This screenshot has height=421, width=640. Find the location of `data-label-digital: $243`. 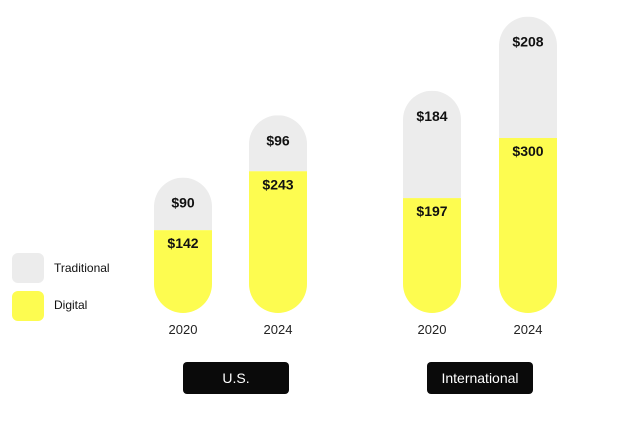

data-label-digital: $243 is located at coordinates (277, 184).